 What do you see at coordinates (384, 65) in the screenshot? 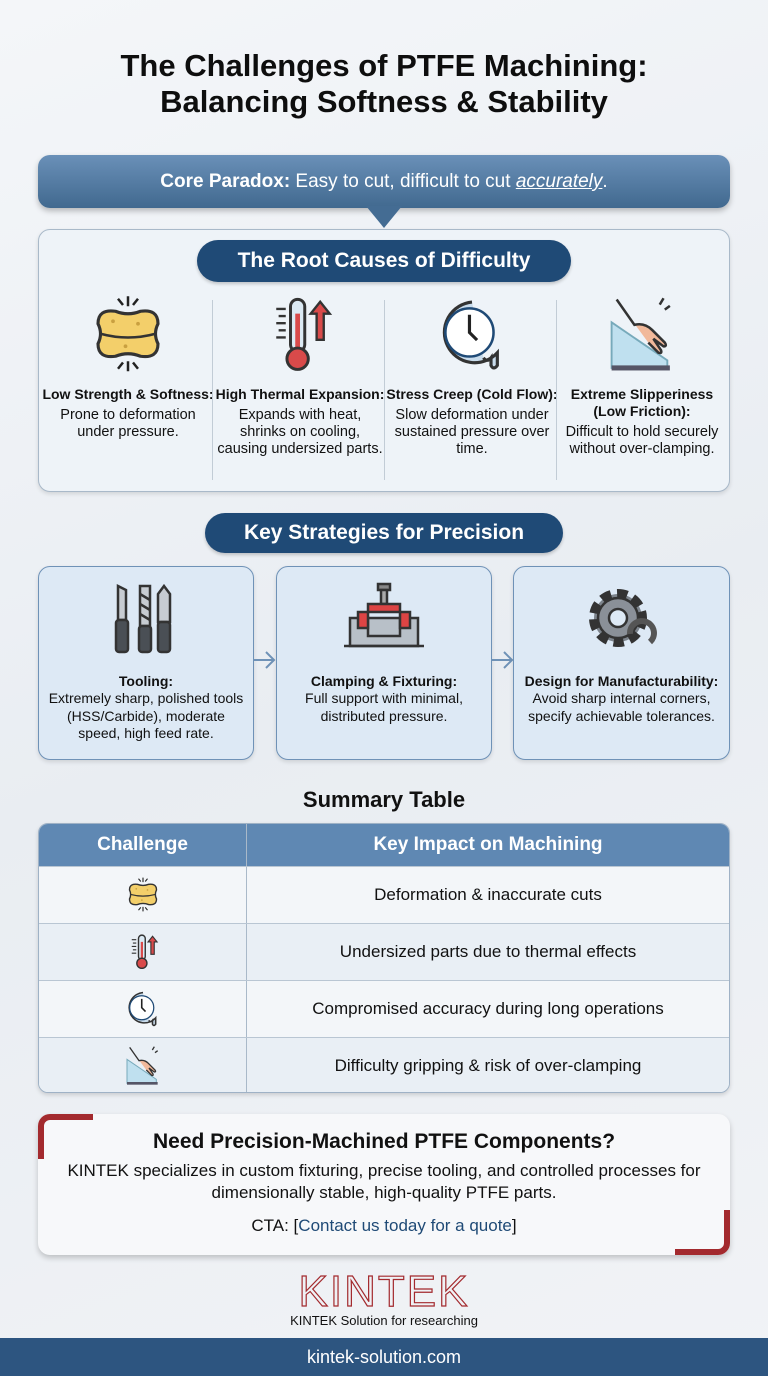
I see `title-line-1: The Challenges of PTFE Machining:` at bounding box center [384, 65].